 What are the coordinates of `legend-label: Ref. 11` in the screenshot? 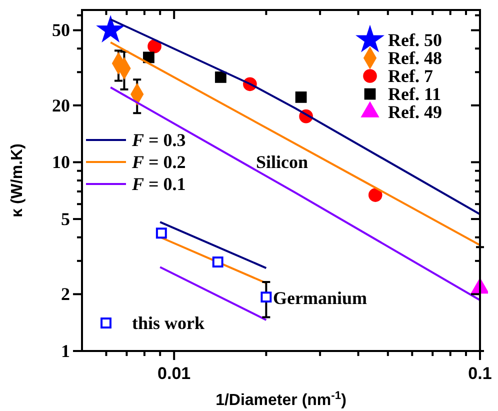 It's located at (414, 94).